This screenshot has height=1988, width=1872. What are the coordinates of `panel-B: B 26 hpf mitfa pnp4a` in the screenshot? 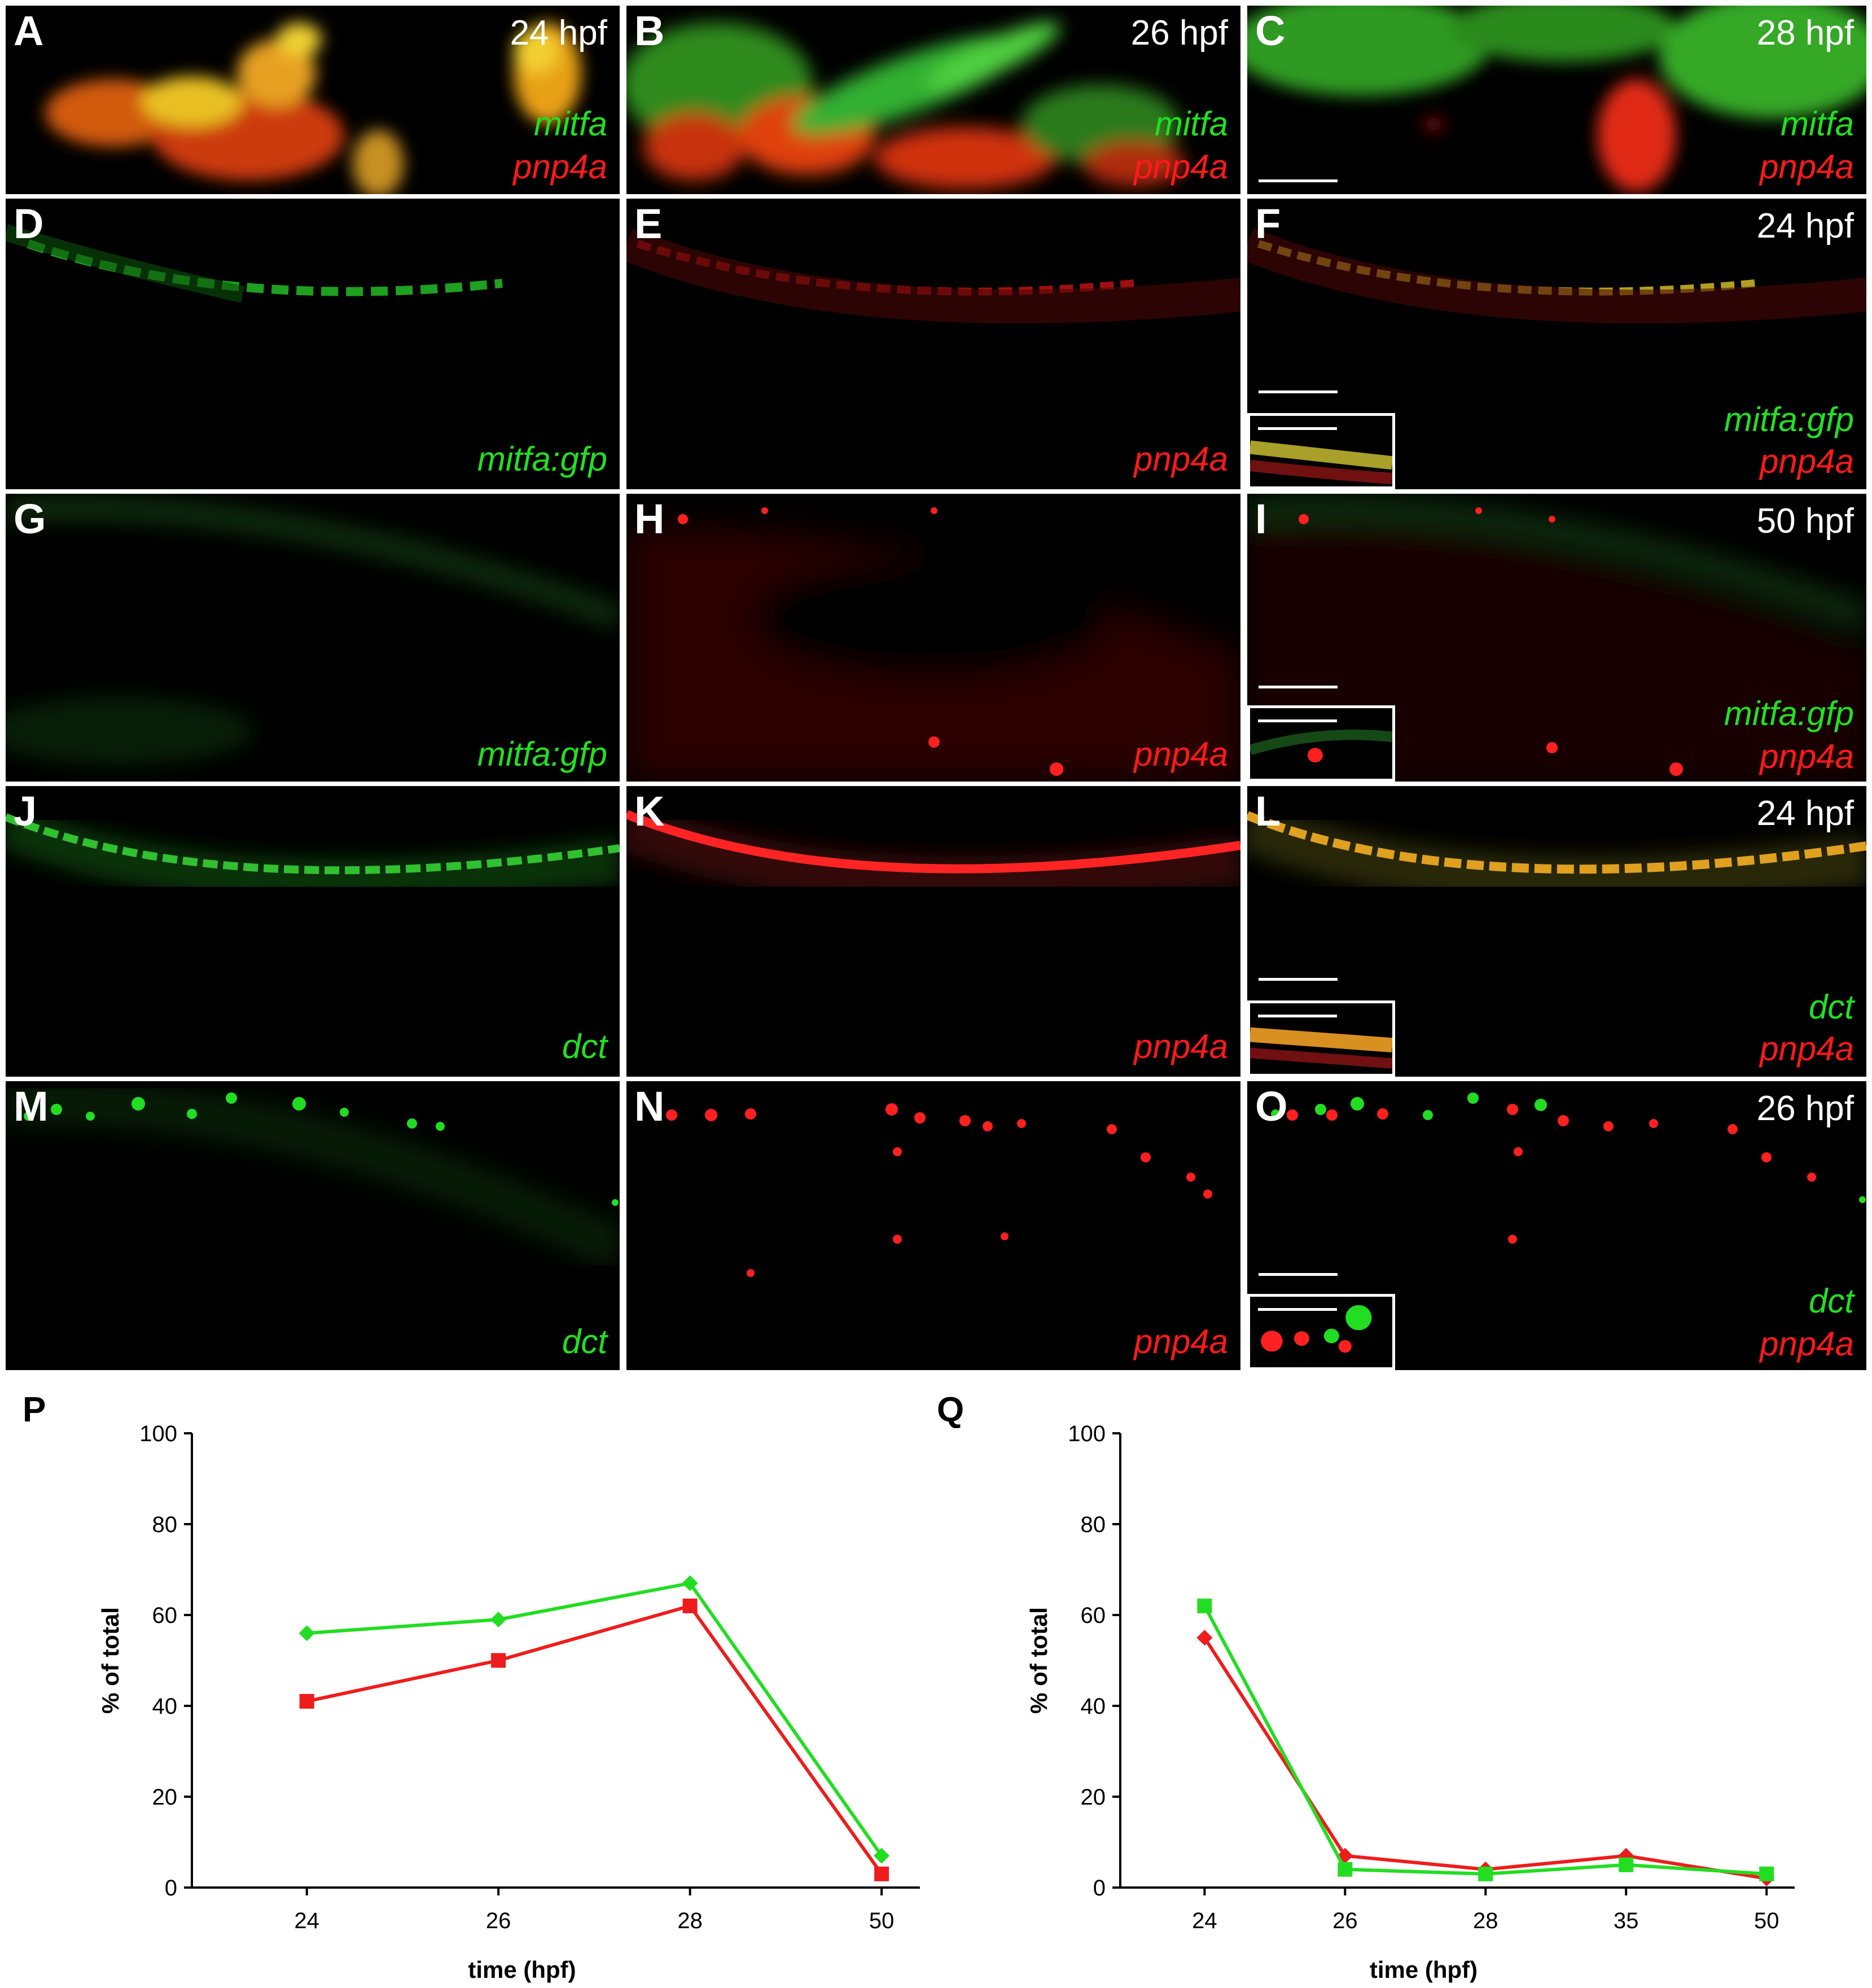 It's located at (933, 100).